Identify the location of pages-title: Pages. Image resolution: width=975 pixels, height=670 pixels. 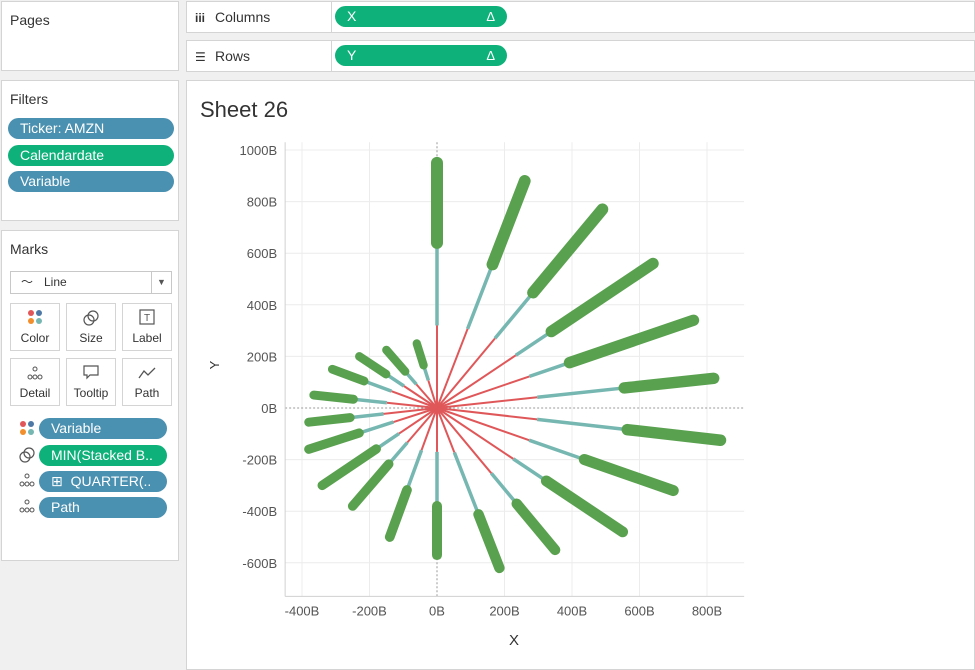
(30, 20).